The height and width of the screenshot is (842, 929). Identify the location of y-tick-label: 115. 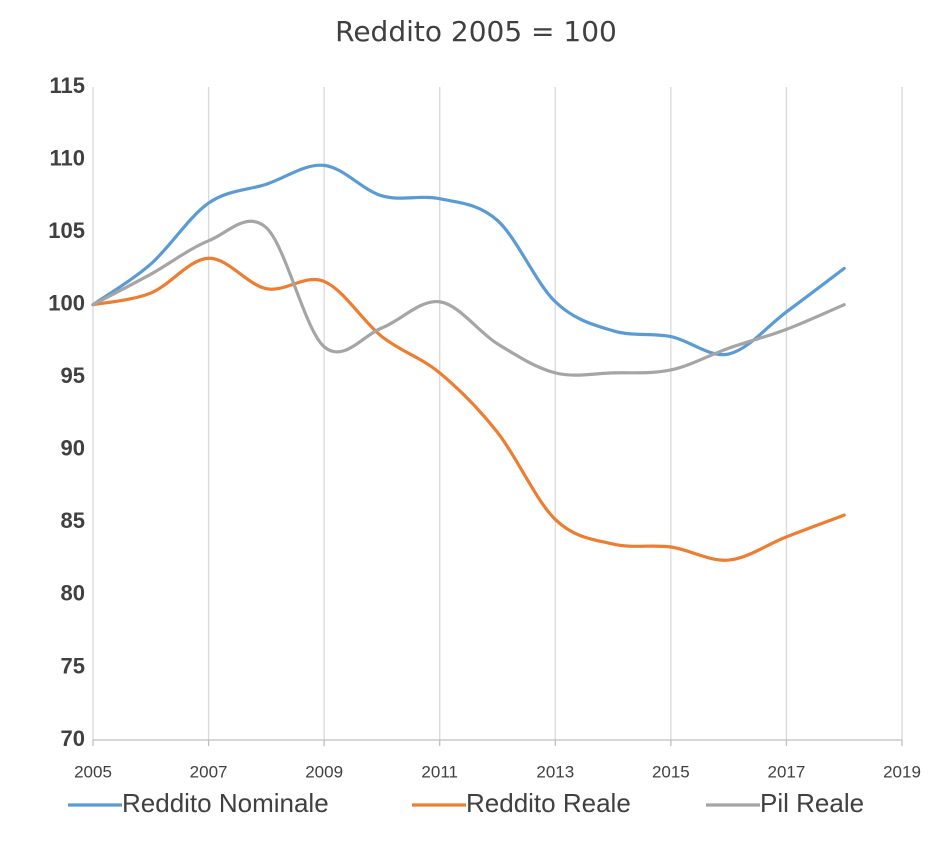
(68, 85).